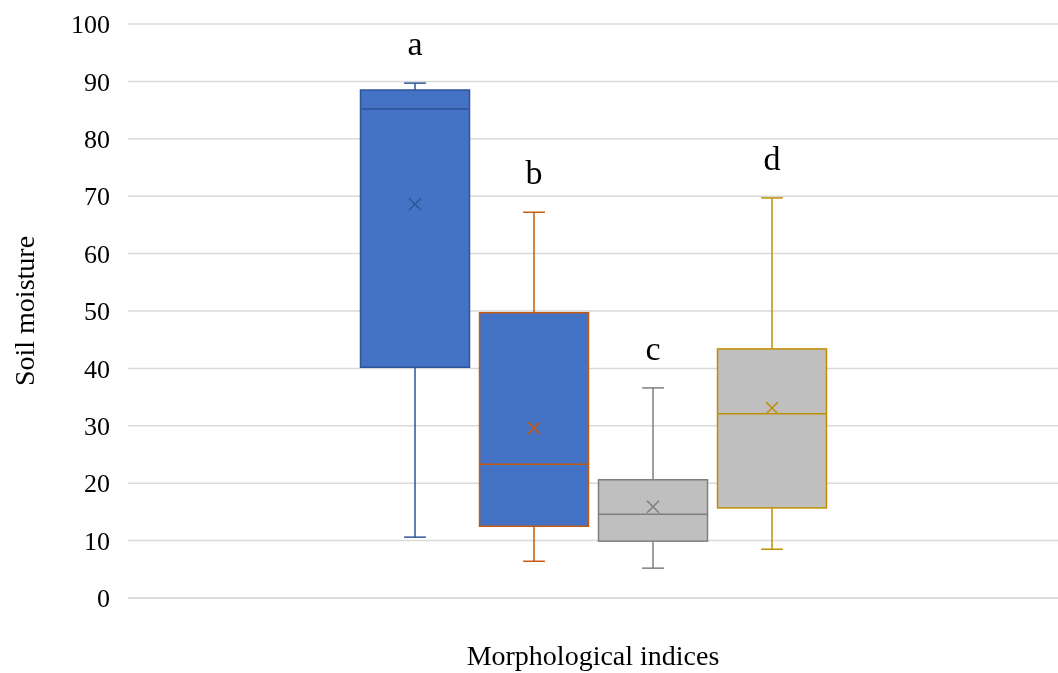  Describe the element at coordinates (90, 25) in the screenshot. I see `y-tick-label: 100` at that location.